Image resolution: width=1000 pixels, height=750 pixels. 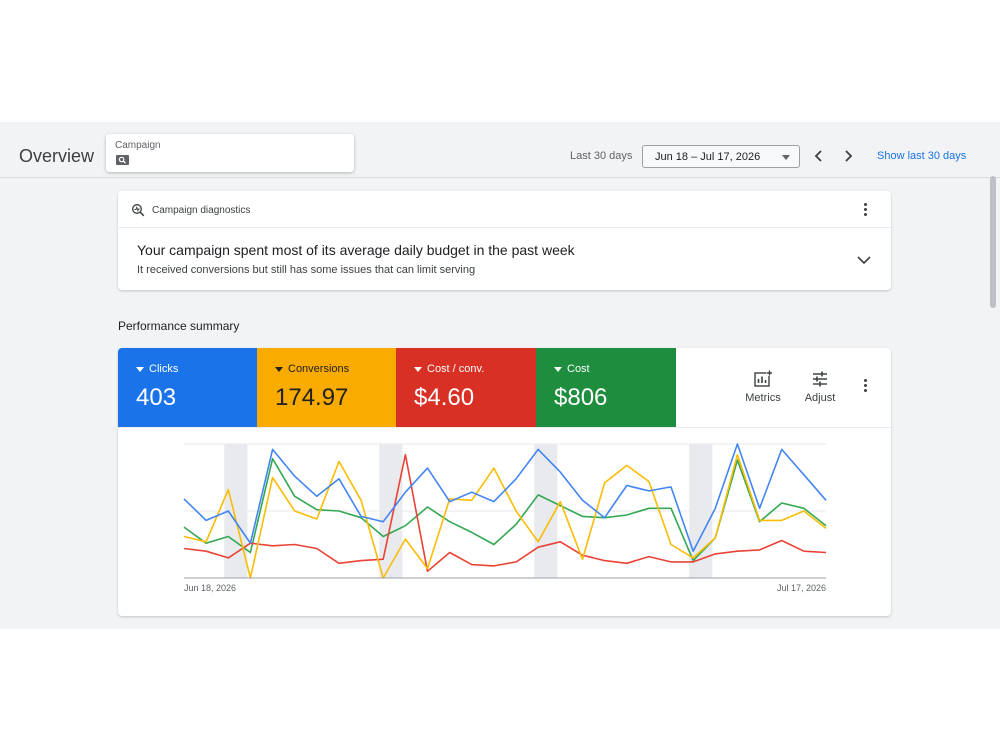 I want to click on chart-series, so click(x=505, y=511).